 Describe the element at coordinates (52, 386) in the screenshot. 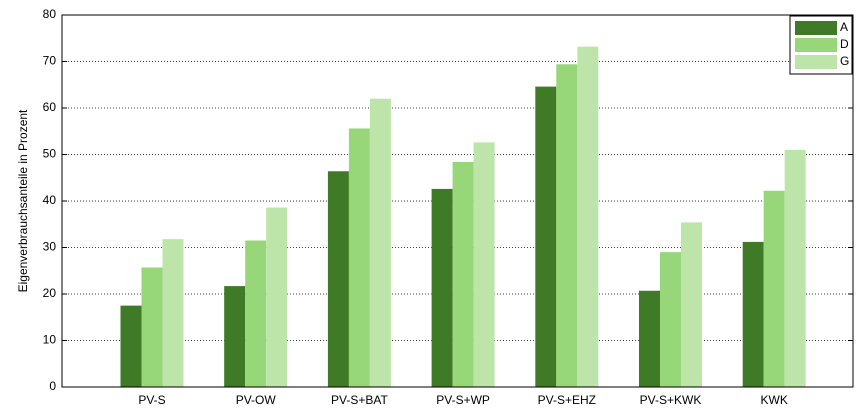

I see `y-tick-label: 0` at that location.